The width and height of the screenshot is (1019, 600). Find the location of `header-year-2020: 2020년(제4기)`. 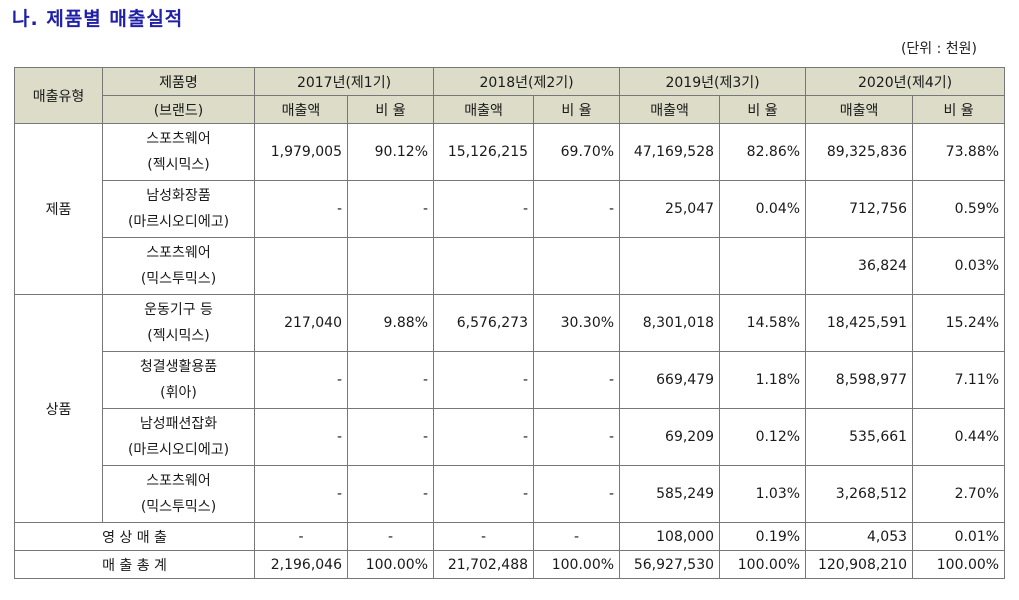

header-year-2020: 2020년(제4기) is located at coordinates (905, 81).